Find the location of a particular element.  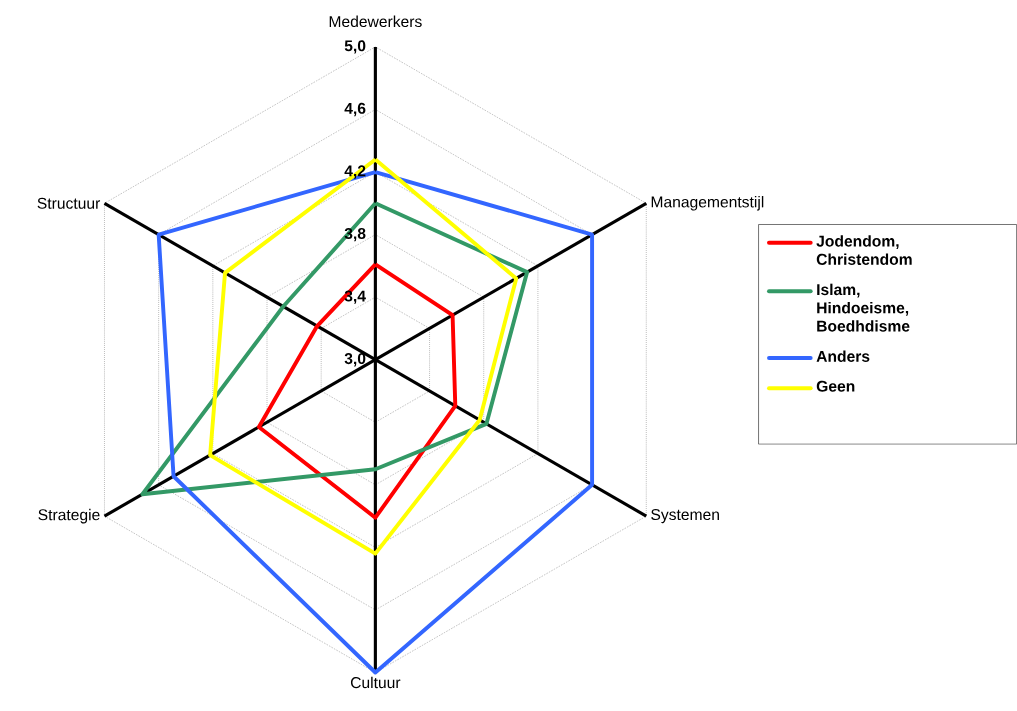

spoke-label: Systemen is located at coordinates (685, 516).